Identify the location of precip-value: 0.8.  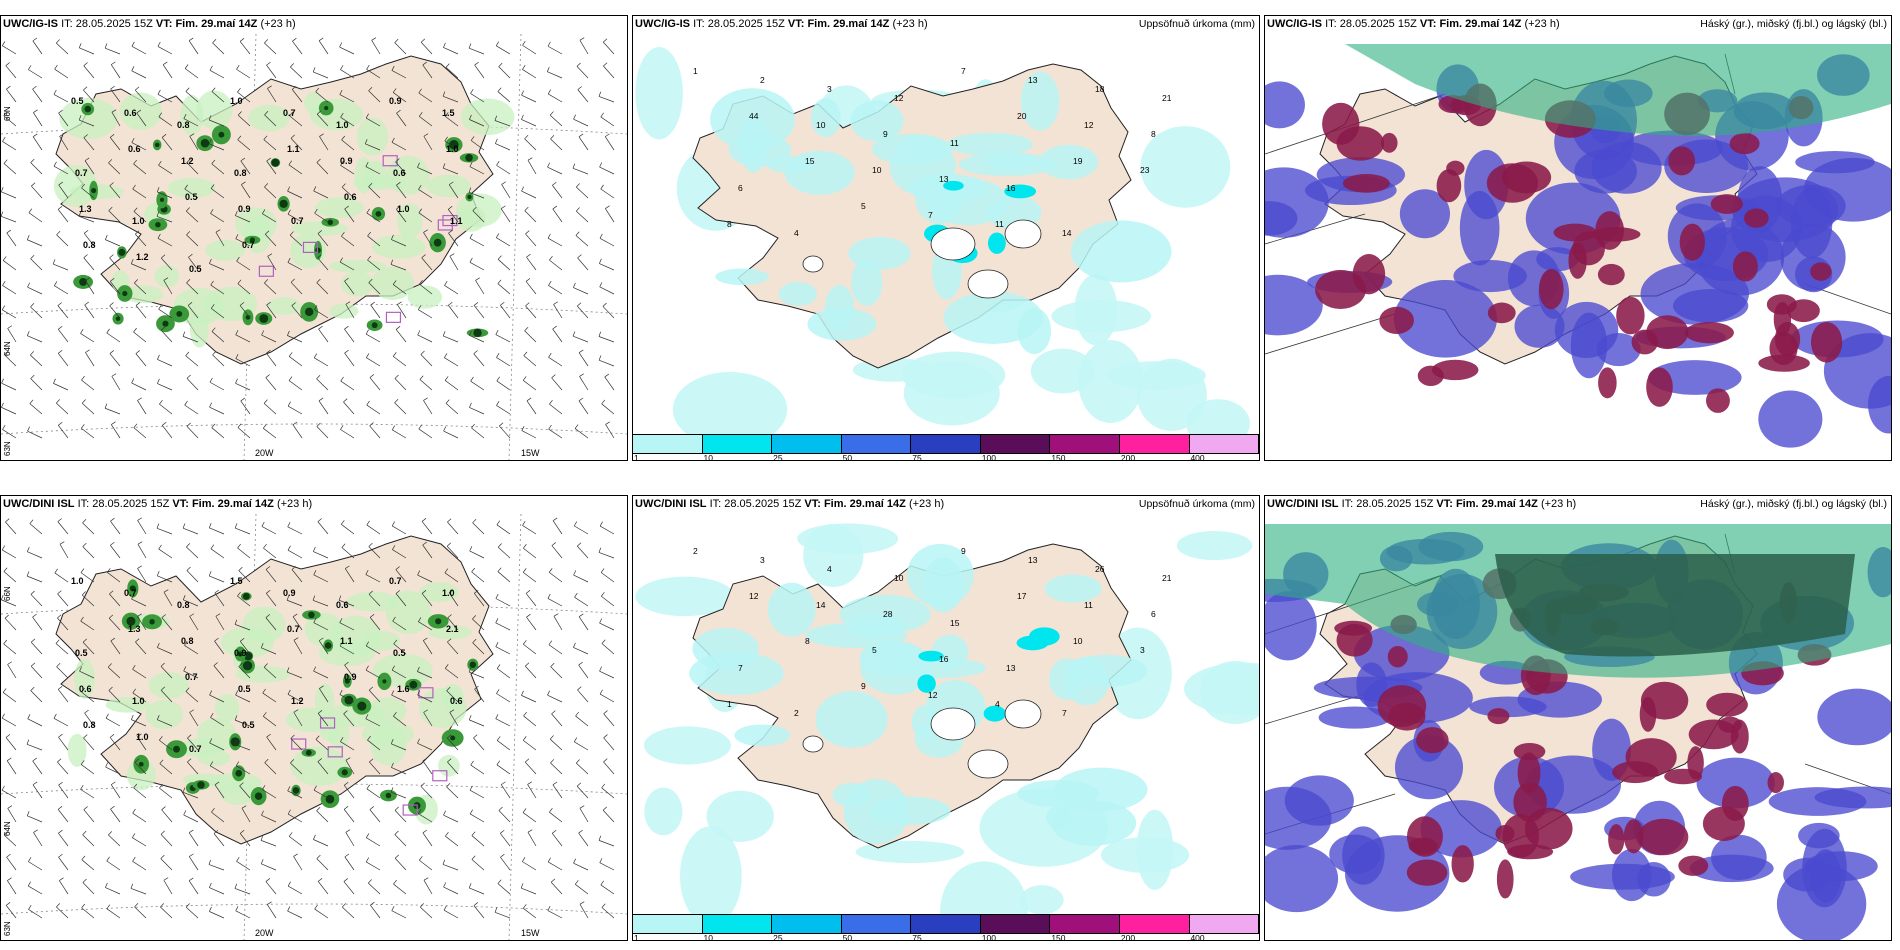
(240, 173).